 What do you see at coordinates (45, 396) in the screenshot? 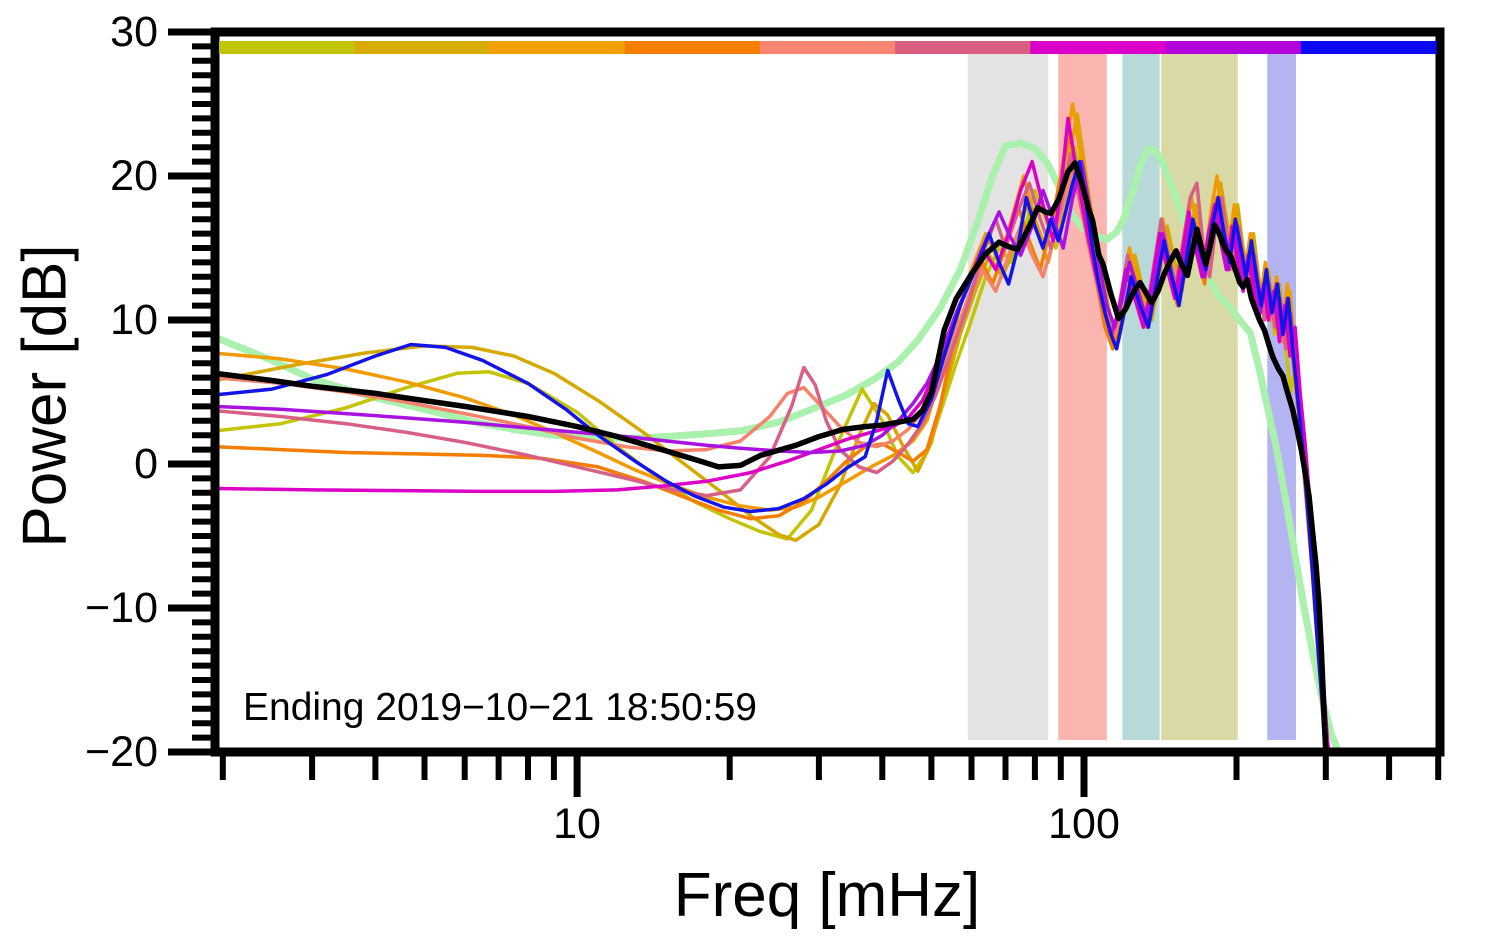
I see `y-axis-title: Power [dB]` at bounding box center [45, 396].